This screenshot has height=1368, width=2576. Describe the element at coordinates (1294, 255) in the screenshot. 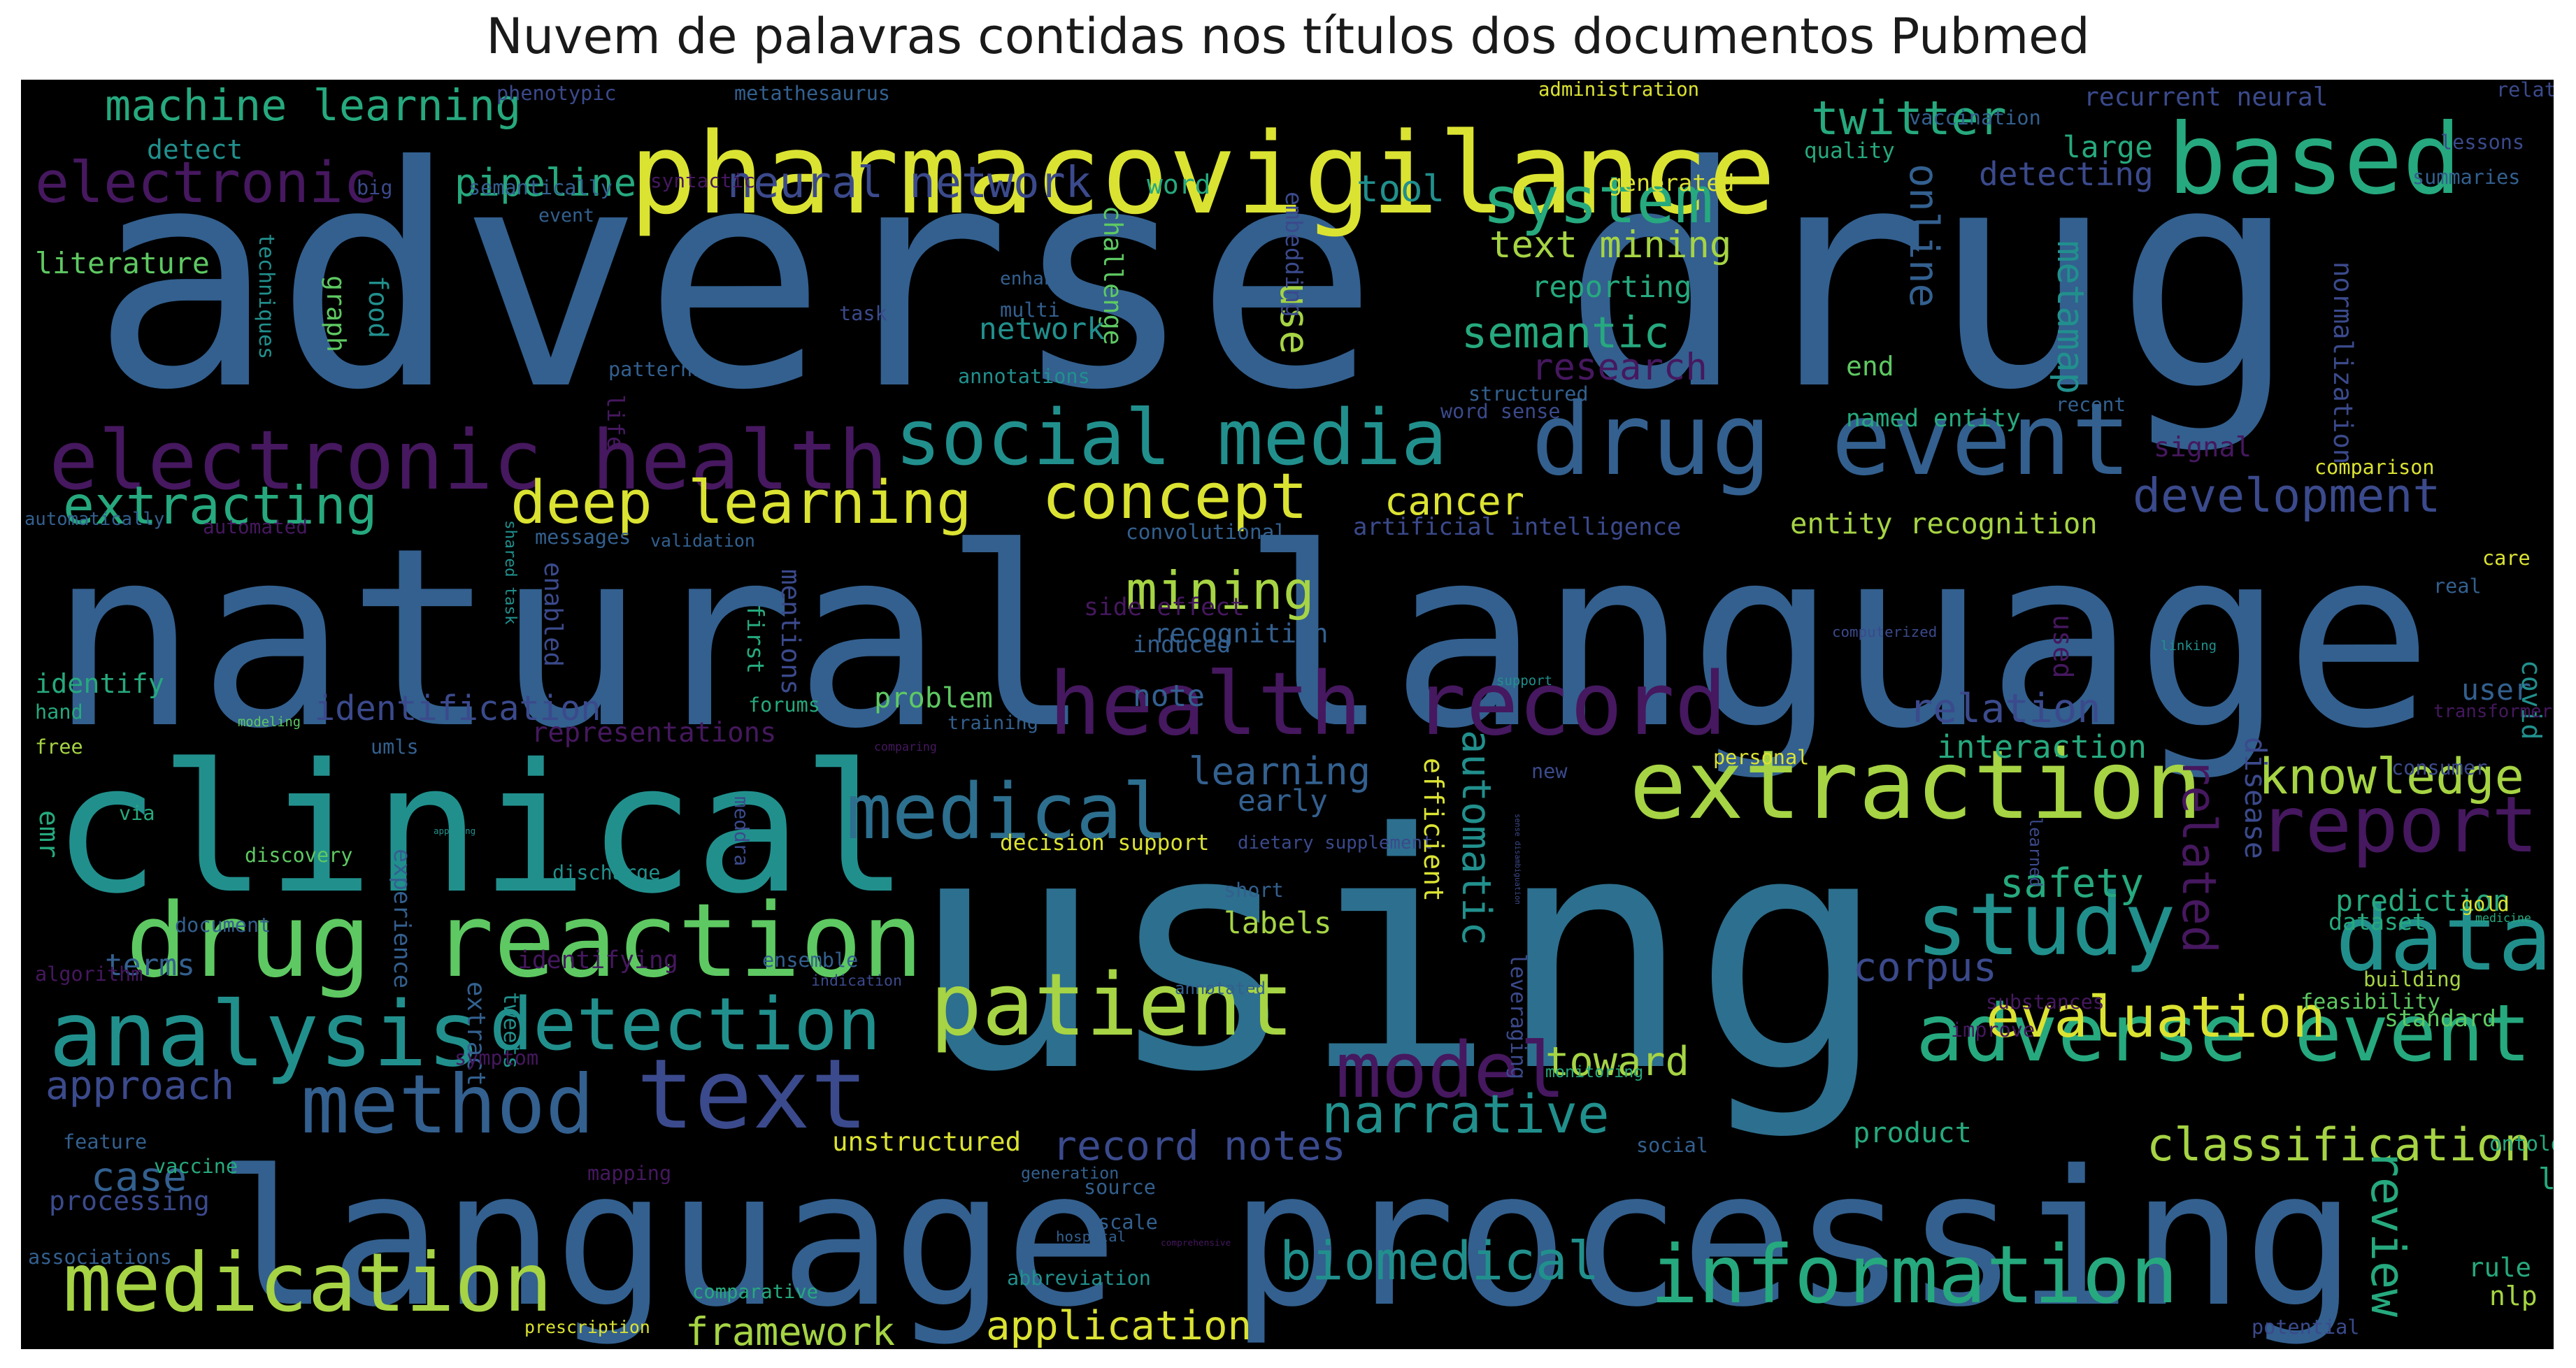

I see `word-embedding: embedding` at that location.